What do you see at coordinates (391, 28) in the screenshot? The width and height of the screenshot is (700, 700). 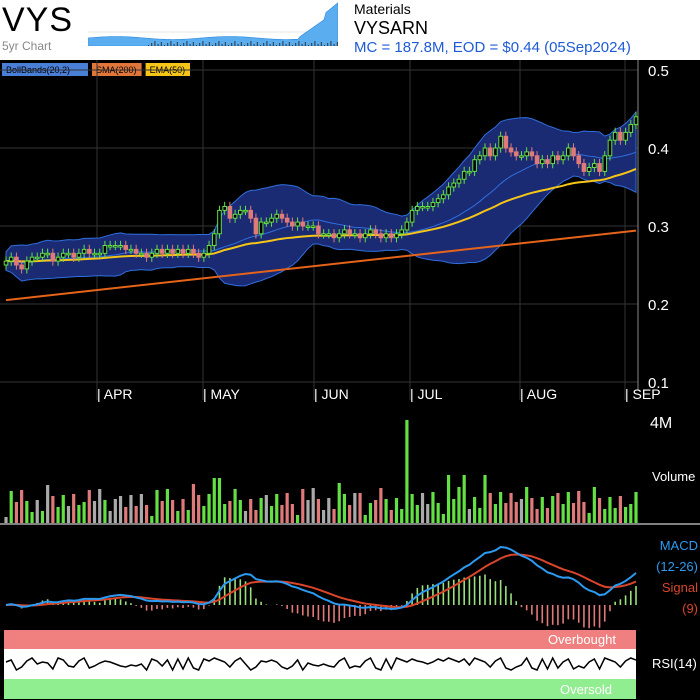 I see `company-name: VYSARN` at bounding box center [391, 28].